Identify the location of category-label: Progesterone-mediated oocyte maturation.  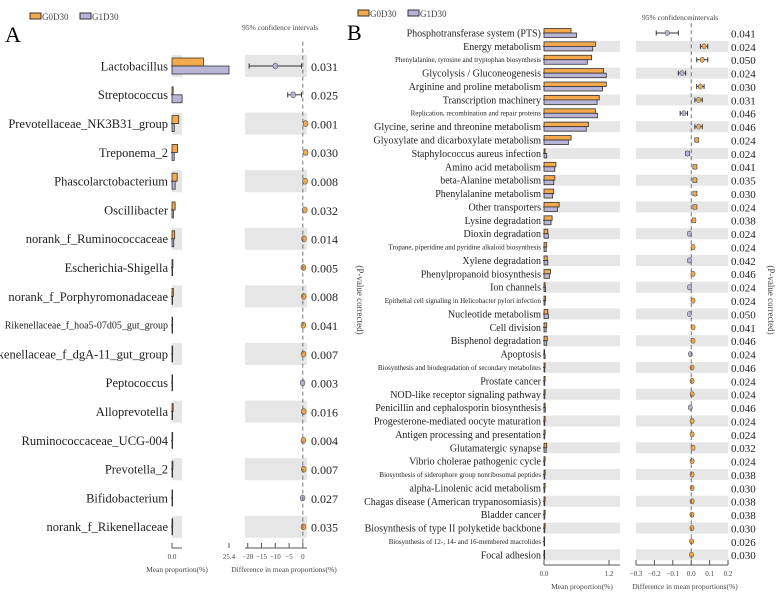
(457, 422).